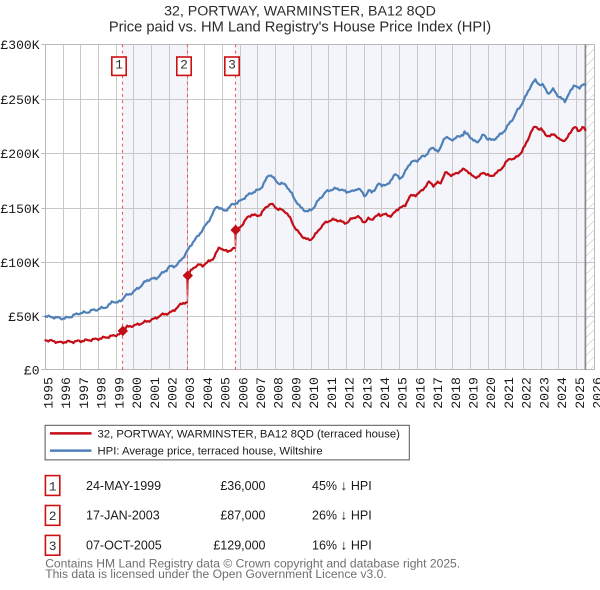 Image resolution: width=600 pixels, height=590 pixels. What do you see at coordinates (350, 393) in the screenshot?
I see `svg-text: 2012` at bounding box center [350, 393].